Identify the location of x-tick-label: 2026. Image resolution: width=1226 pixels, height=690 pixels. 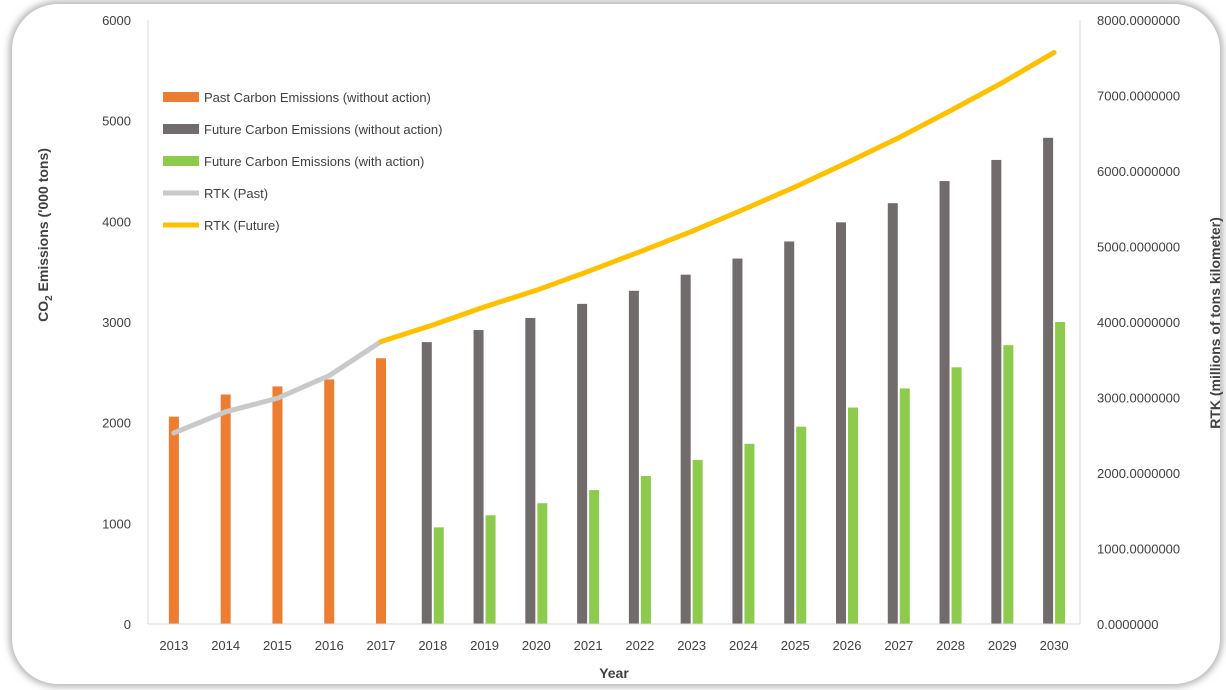
(847, 645).